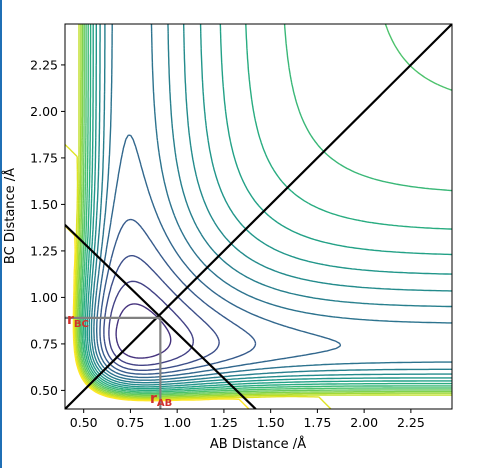 This screenshot has height=468, width=492. What do you see at coordinates (44, 111) in the screenshot?
I see `y-tick-label: 2.00` at bounding box center [44, 111].